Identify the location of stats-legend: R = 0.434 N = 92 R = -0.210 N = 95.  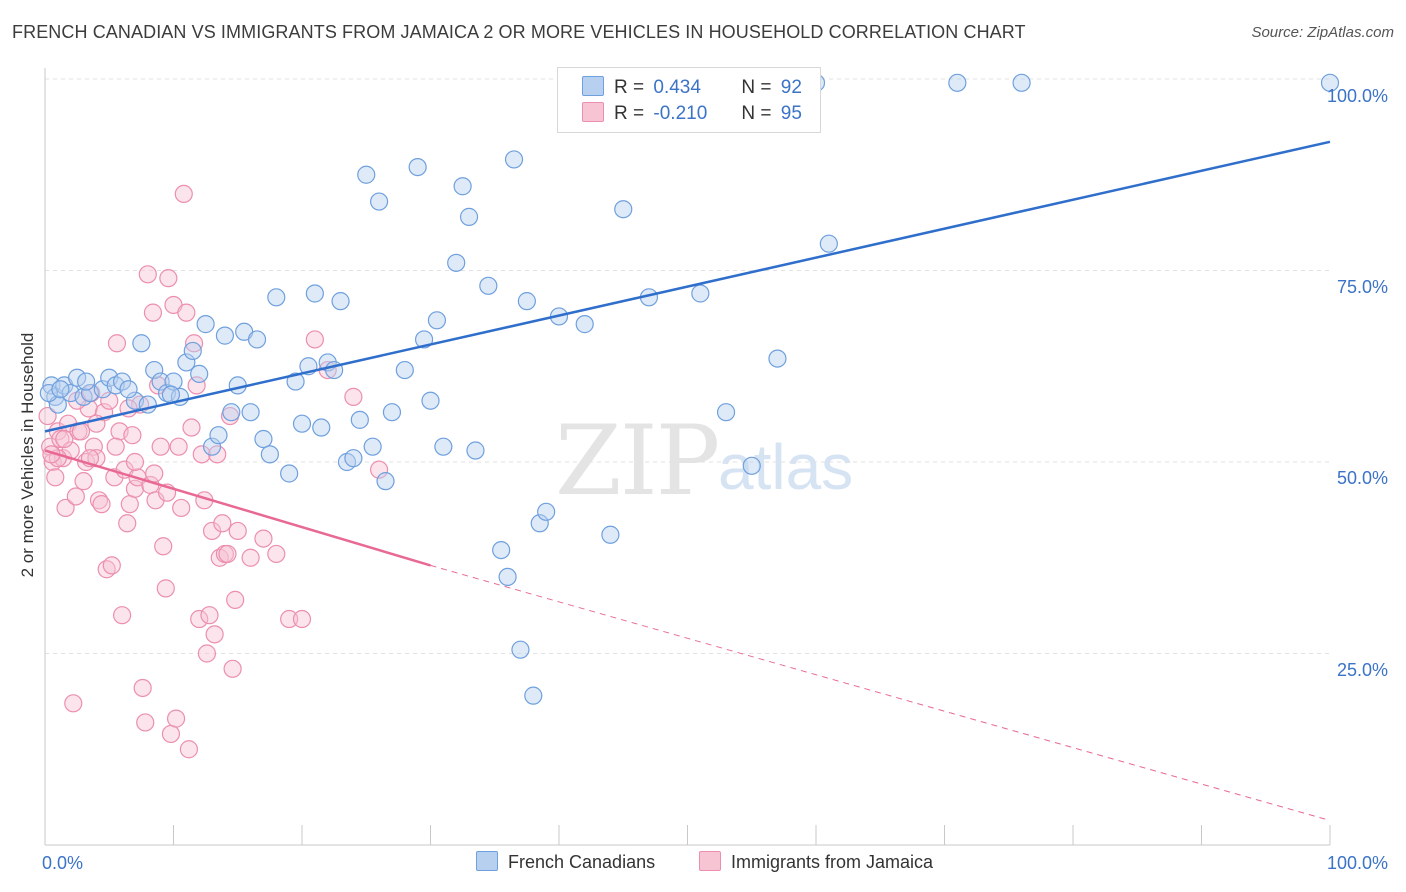
(689, 100).